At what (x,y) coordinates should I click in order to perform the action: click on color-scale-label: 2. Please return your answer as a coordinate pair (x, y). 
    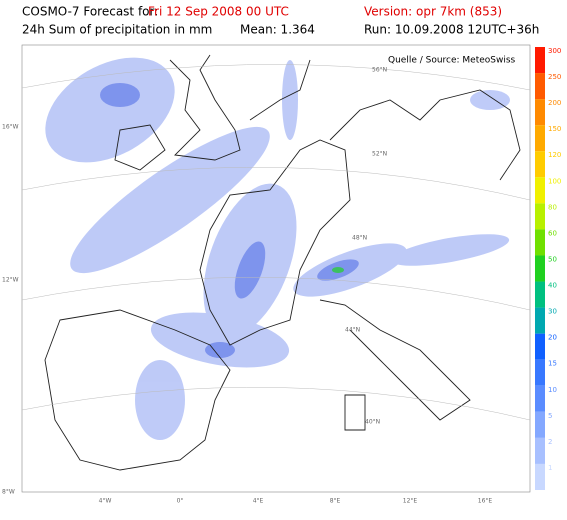
    Looking at the image, I should click on (550, 442).